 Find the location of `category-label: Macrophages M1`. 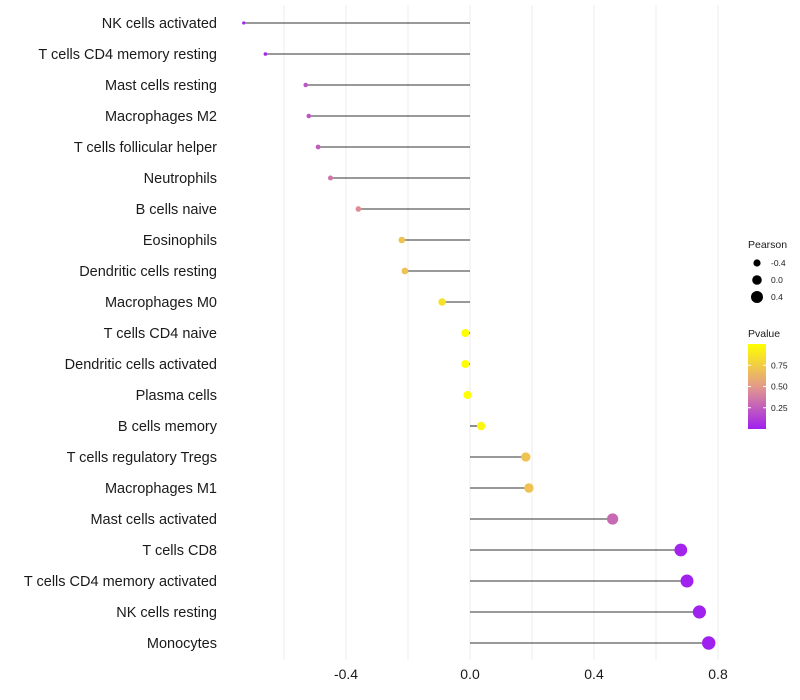

category-label: Macrophages M1 is located at coordinates (161, 489).